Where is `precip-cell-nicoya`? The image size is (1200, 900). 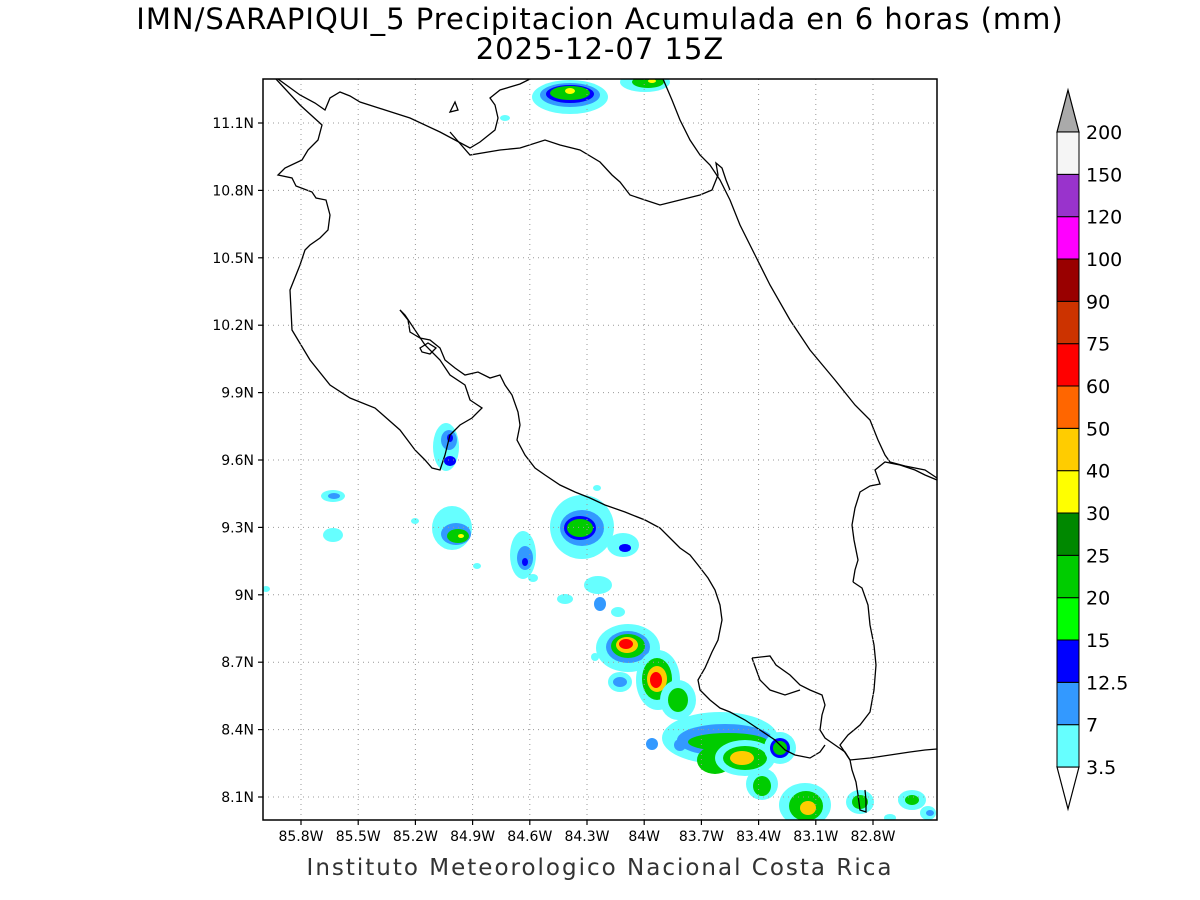
precip-cell-nicoya is located at coordinates (452, 528).